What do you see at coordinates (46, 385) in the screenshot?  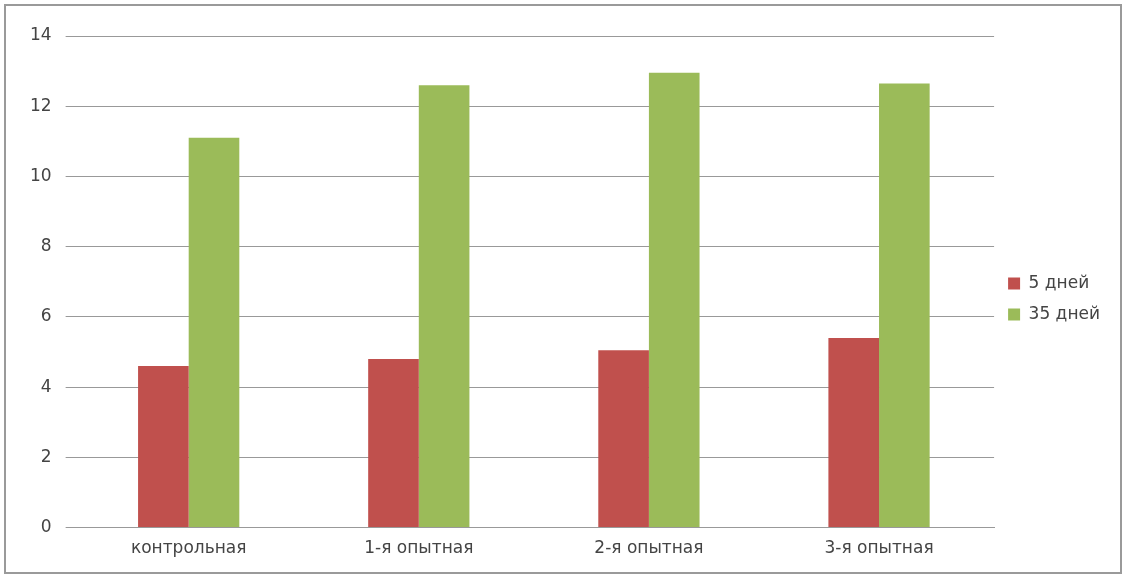 I see `y-tick-label: 4` at bounding box center [46, 385].